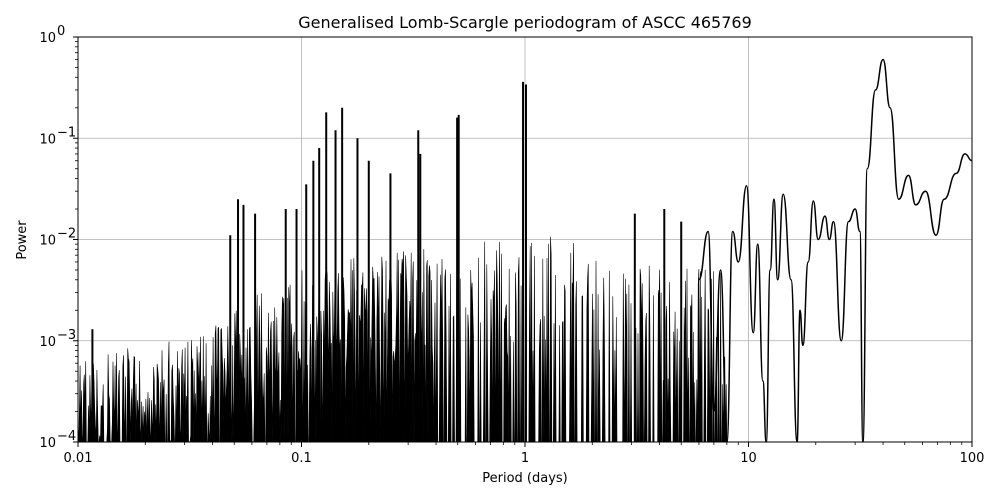 The image size is (1000, 500). Describe the element at coordinates (66, 335) in the screenshot. I see `svg-text: −3` at that location.